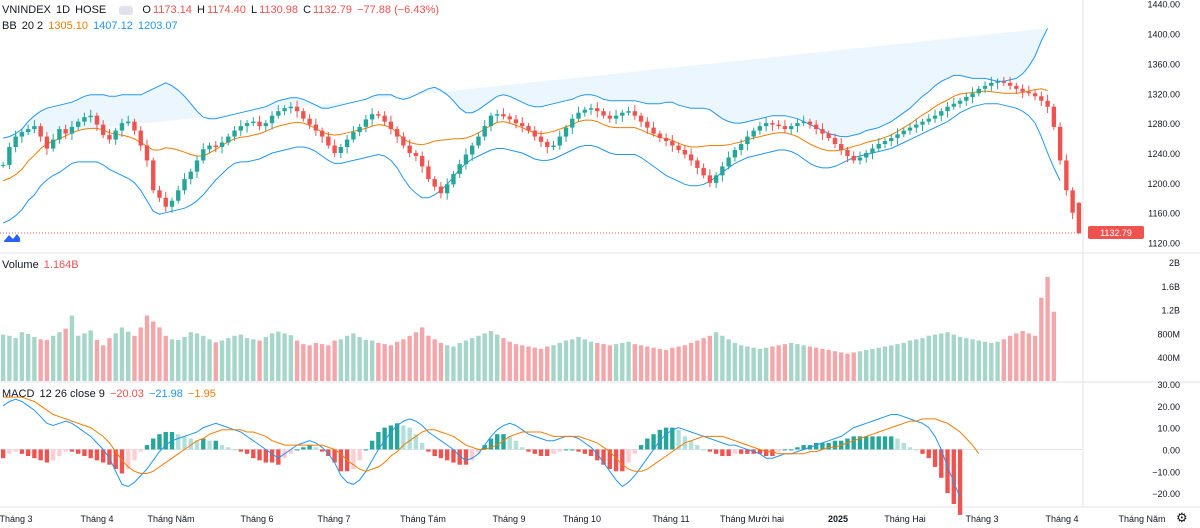 The width and height of the screenshot is (1200, 528). What do you see at coordinates (508, 519) in the screenshot?
I see `time-axis-label: Tháng 9` at bounding box center [508, 519].